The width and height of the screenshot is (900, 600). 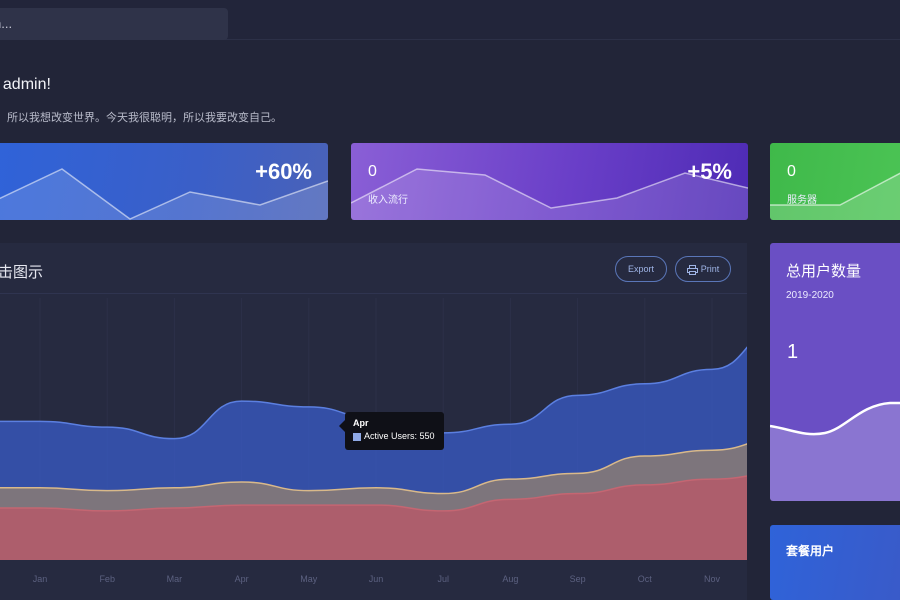 What do you see at coordinates (692, 269) in the screenshot?
I see `print-icon` at bounding box center [692, 269].